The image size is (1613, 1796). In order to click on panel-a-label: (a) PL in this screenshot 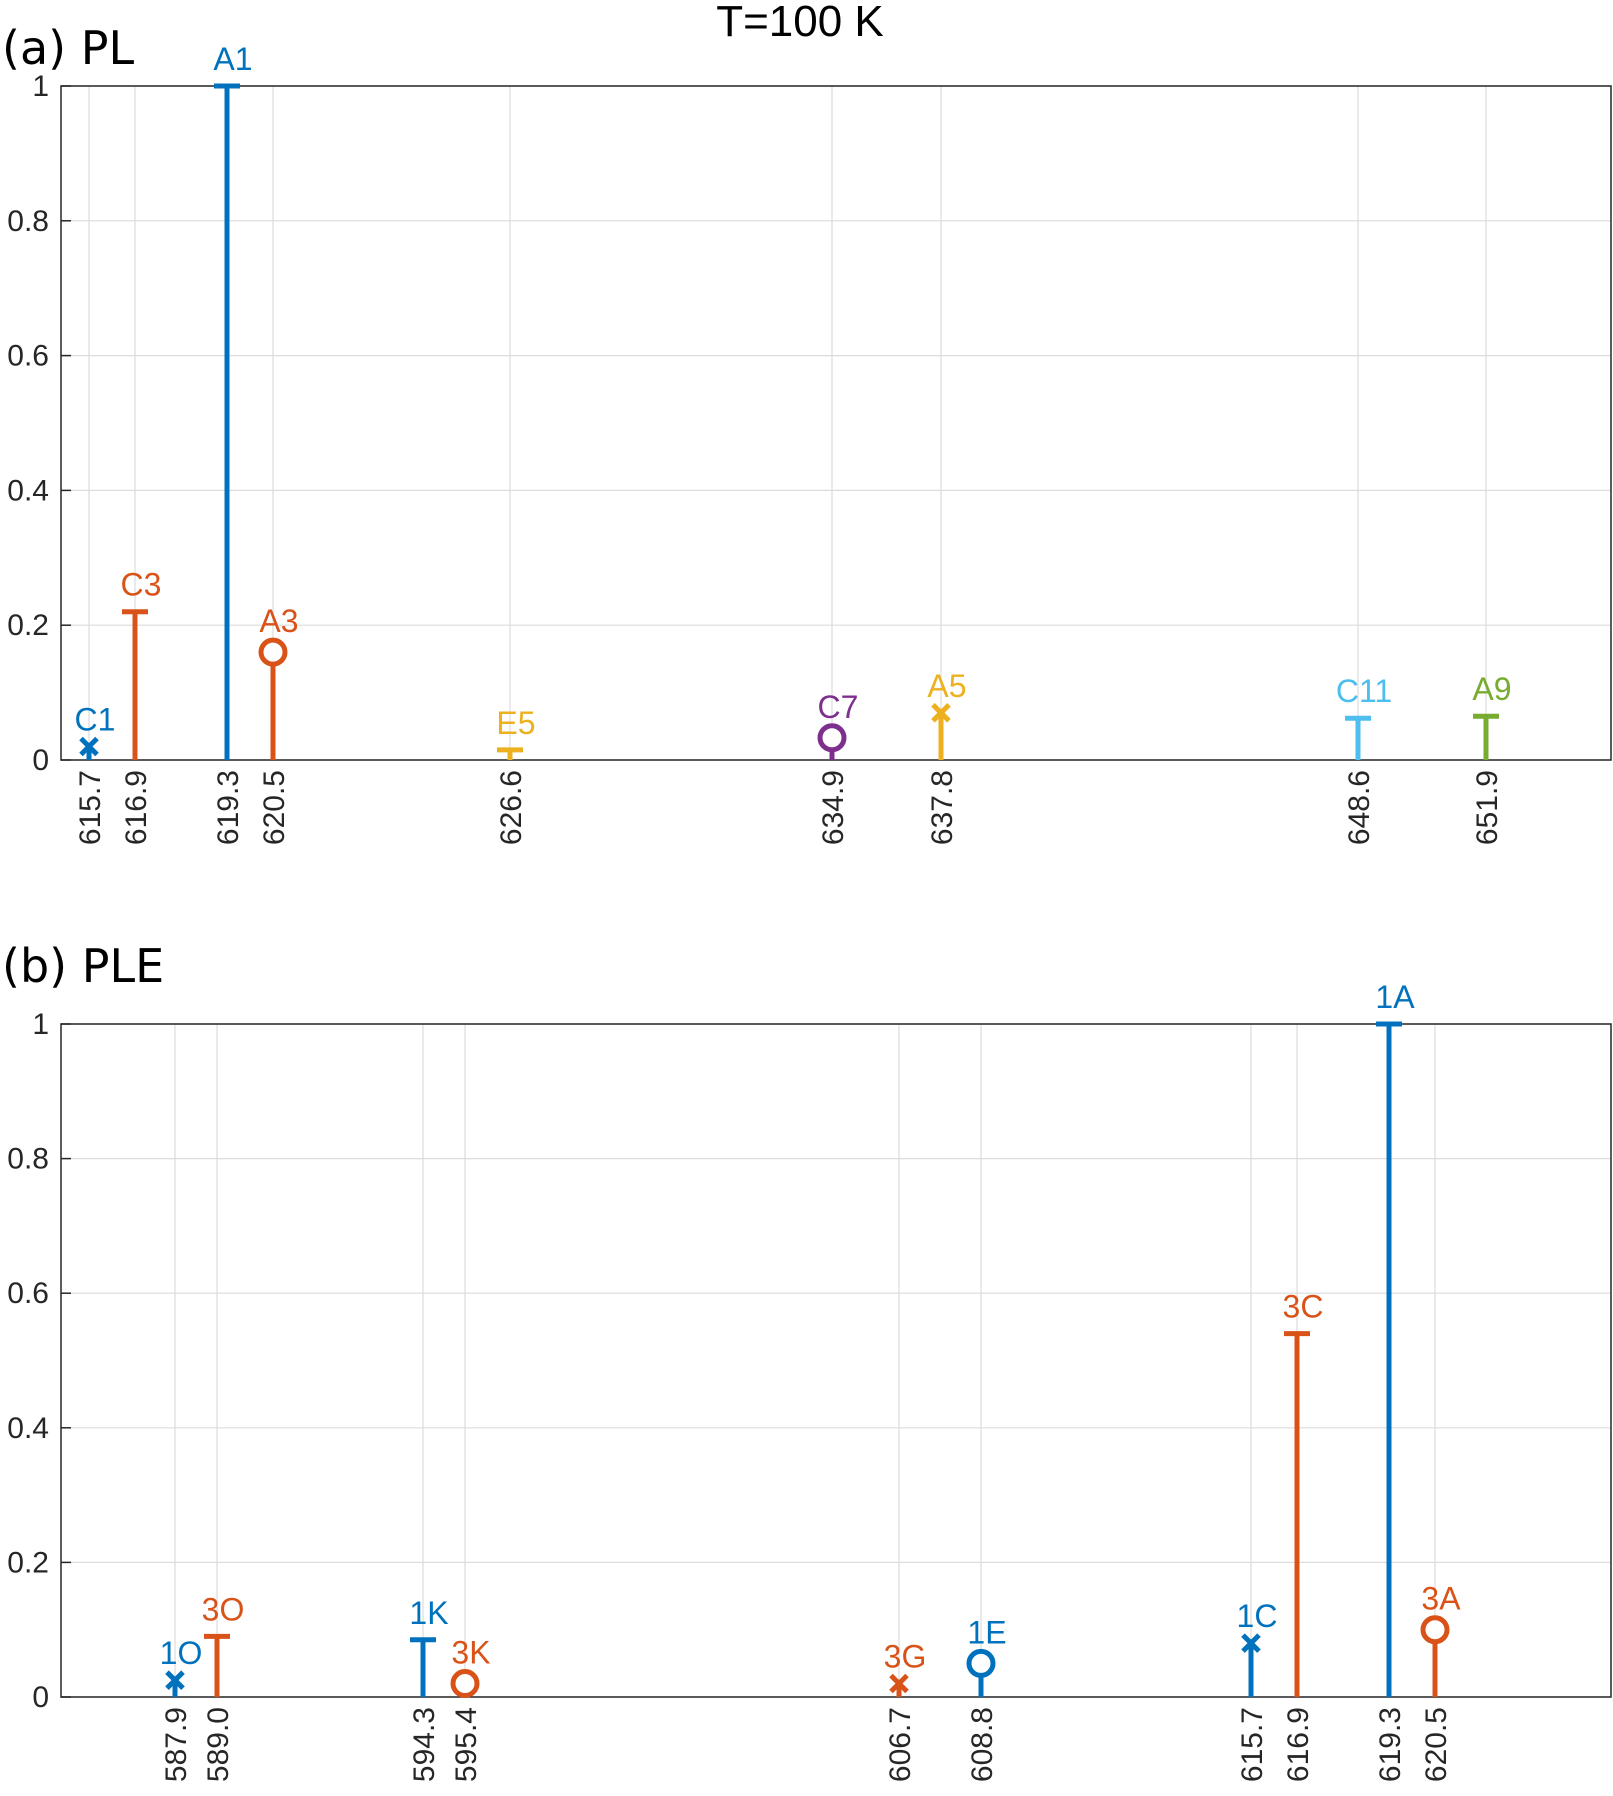, I will do `click(68, 48)`.